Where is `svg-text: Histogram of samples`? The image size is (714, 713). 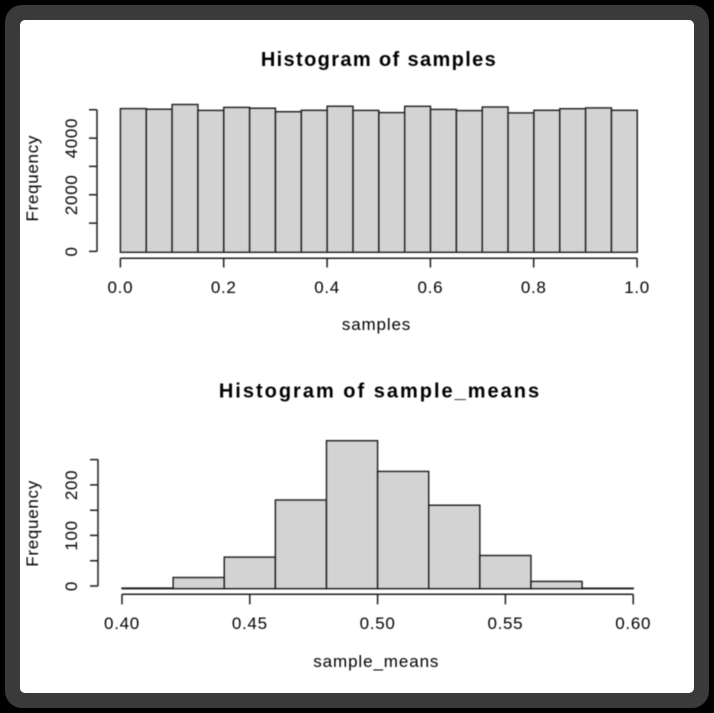 svg-text: Histogram of samples is located at coordinates (379, 60).